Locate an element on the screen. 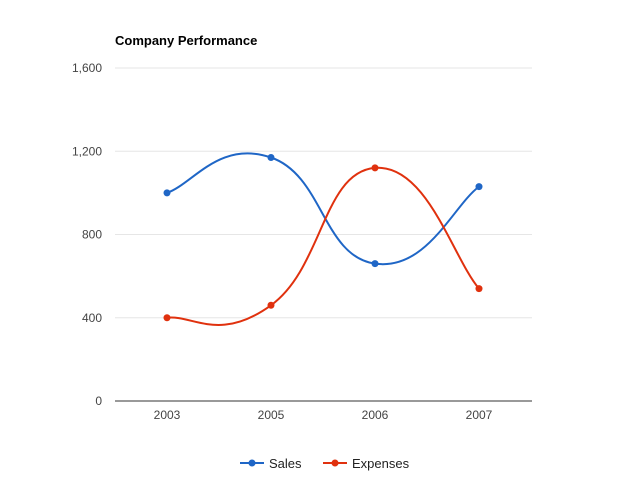 The width and height of the screenshot is (637, 492). y-tick-label: 400 is located at coordinates (92, 318).